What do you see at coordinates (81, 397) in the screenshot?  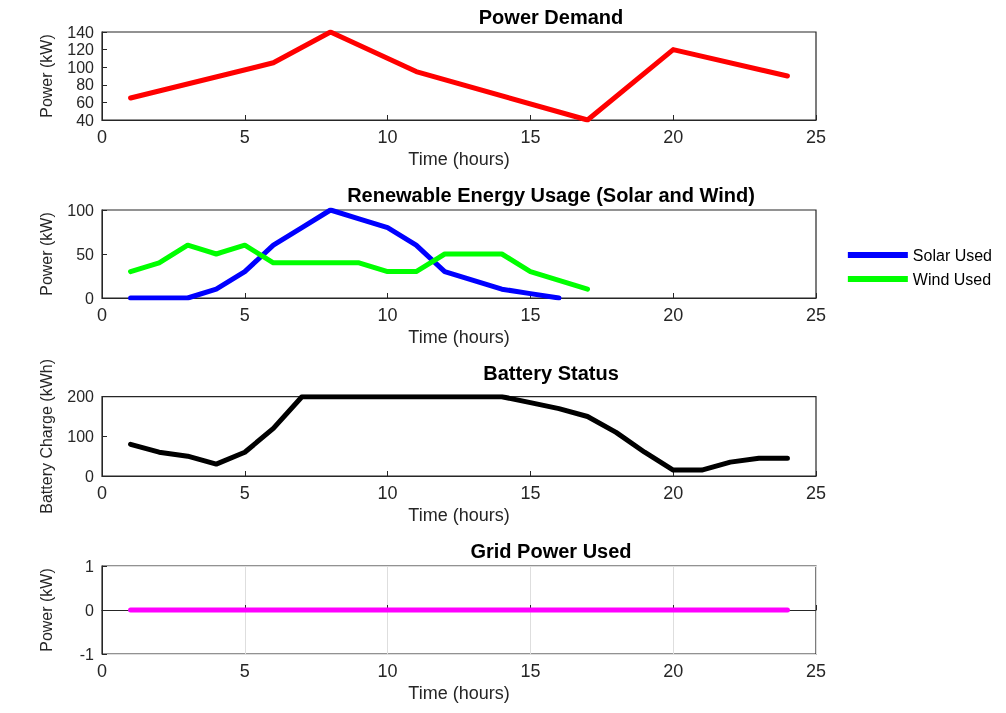 I see `y-tick-label: 200` at bounding box center [81, 397].